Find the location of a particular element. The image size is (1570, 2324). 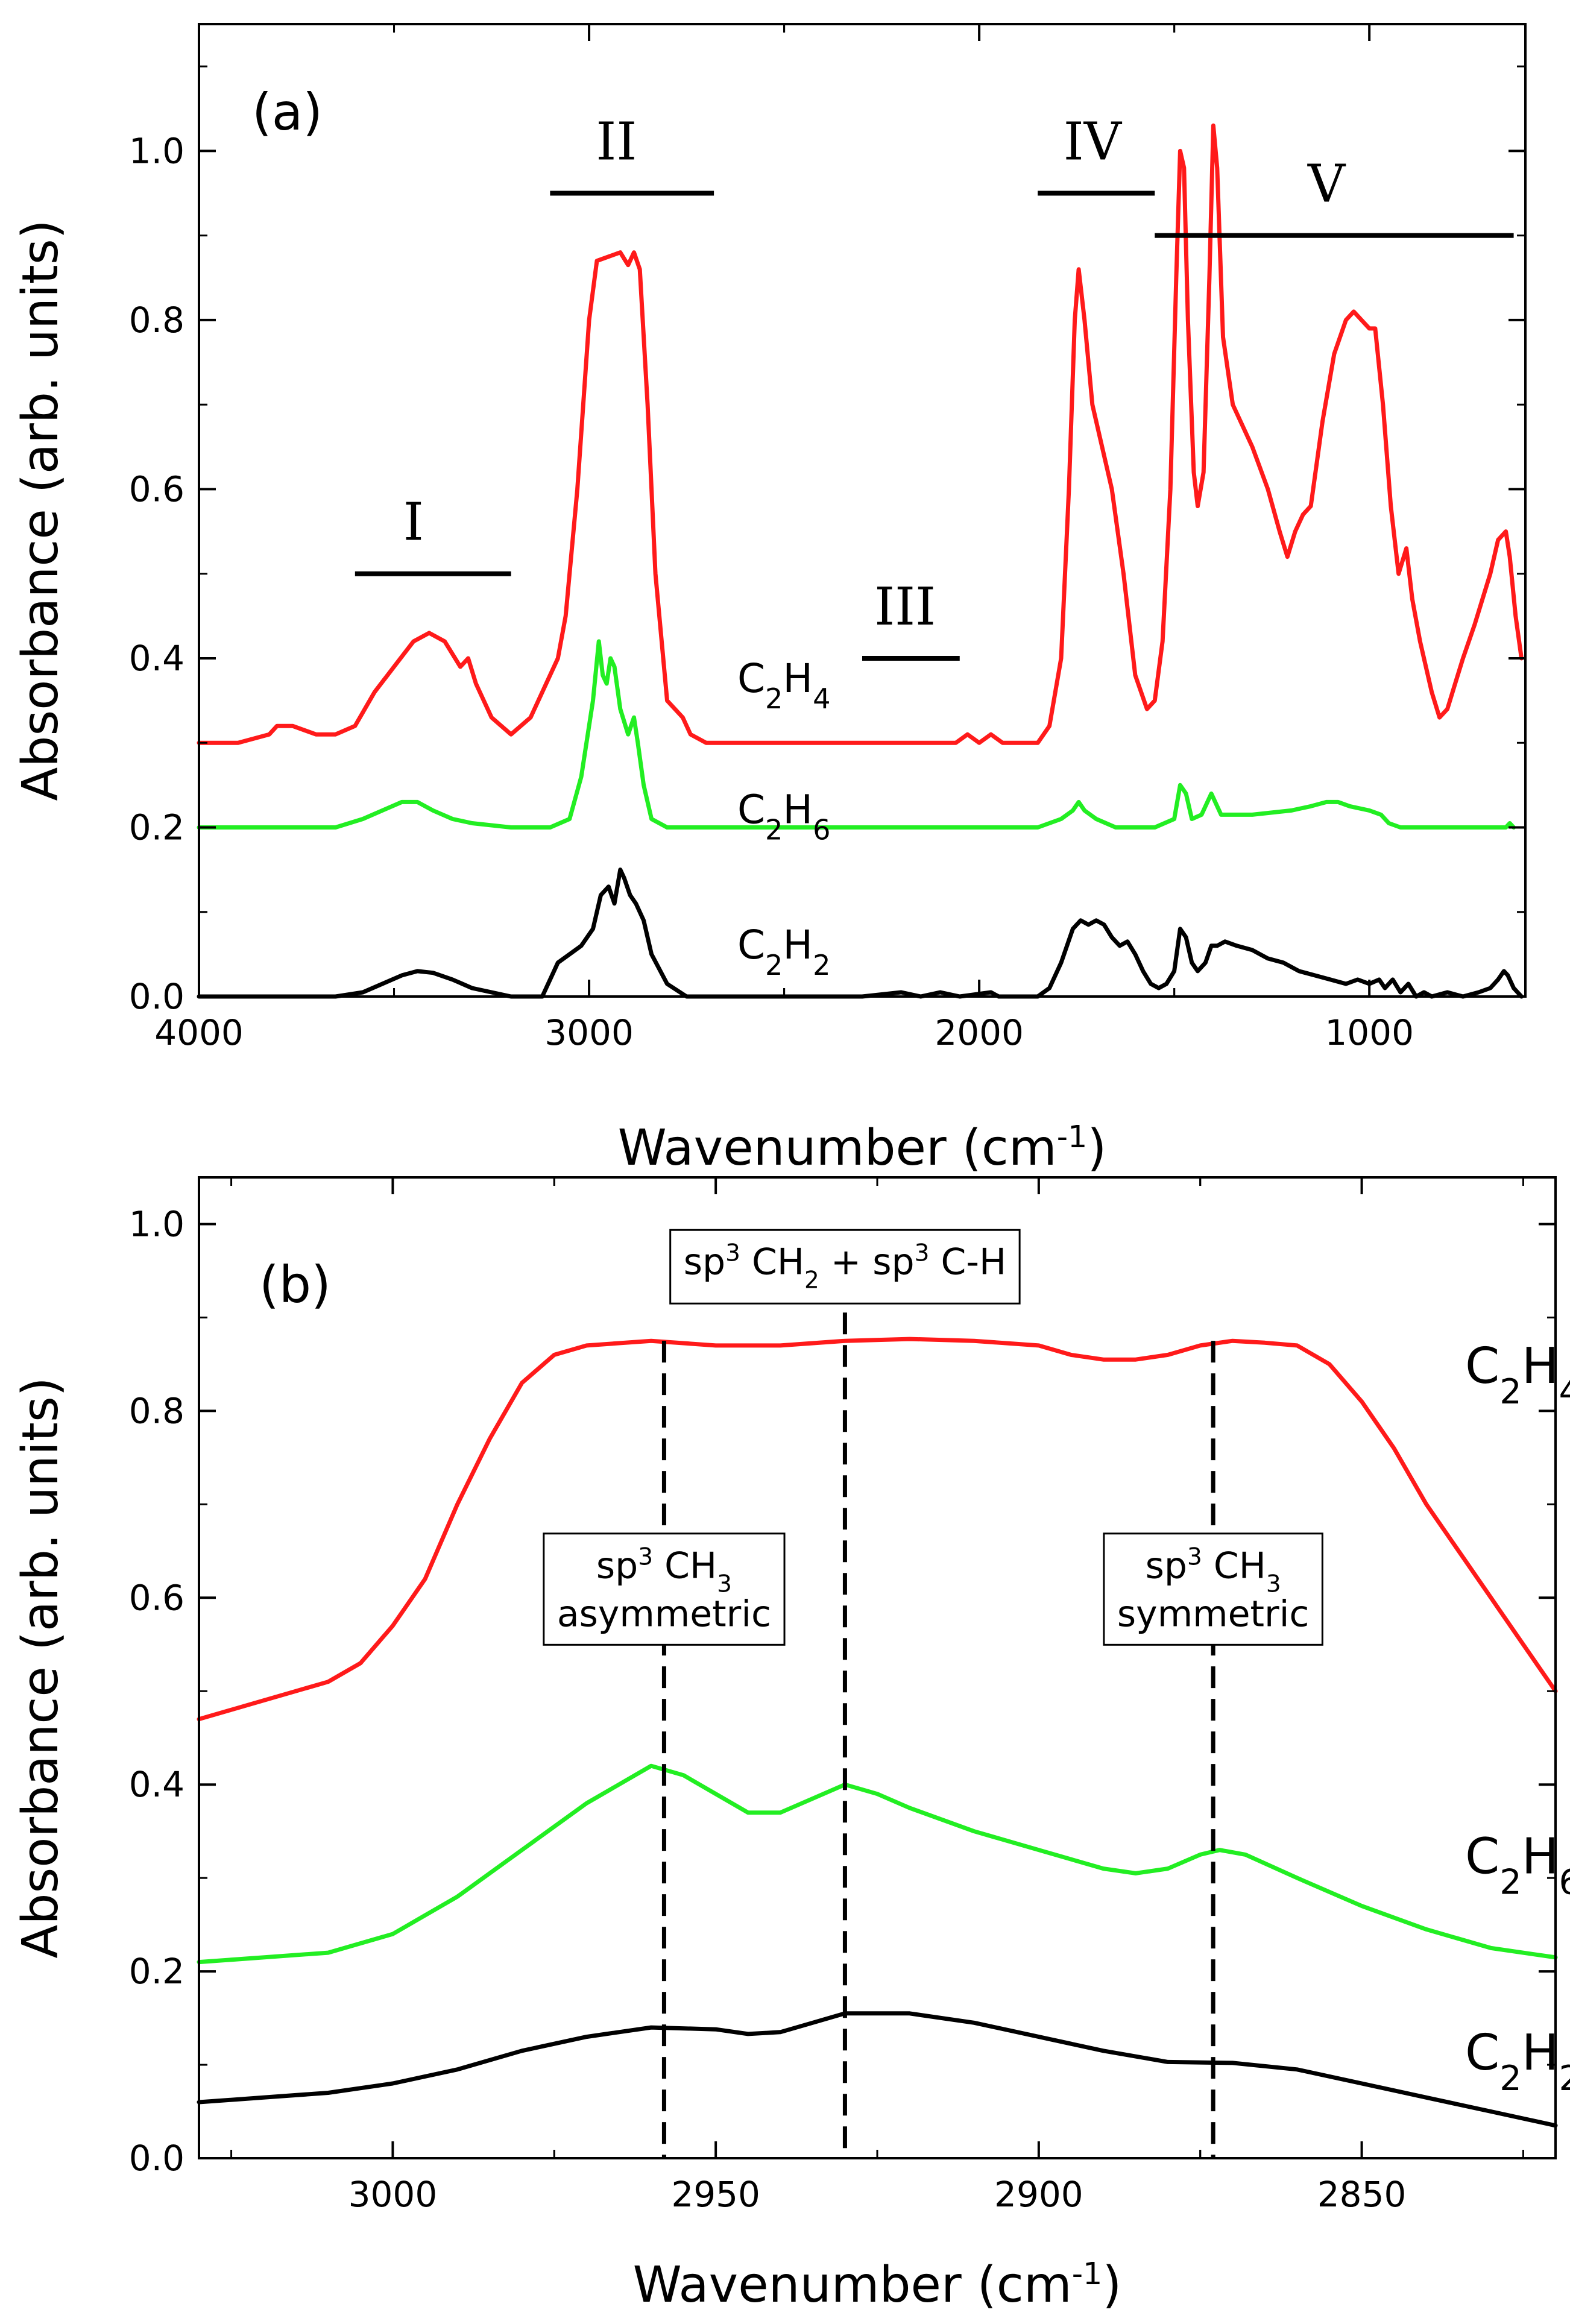

annotation-line2: asymmetric is located at coordinates (664, 1614).